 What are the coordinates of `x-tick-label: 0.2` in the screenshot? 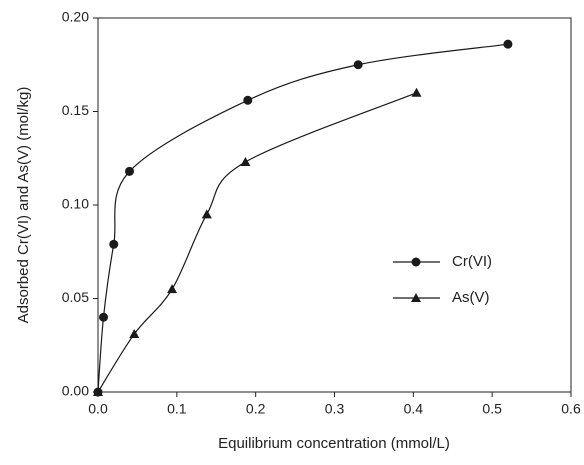 It's located at (256, 409).